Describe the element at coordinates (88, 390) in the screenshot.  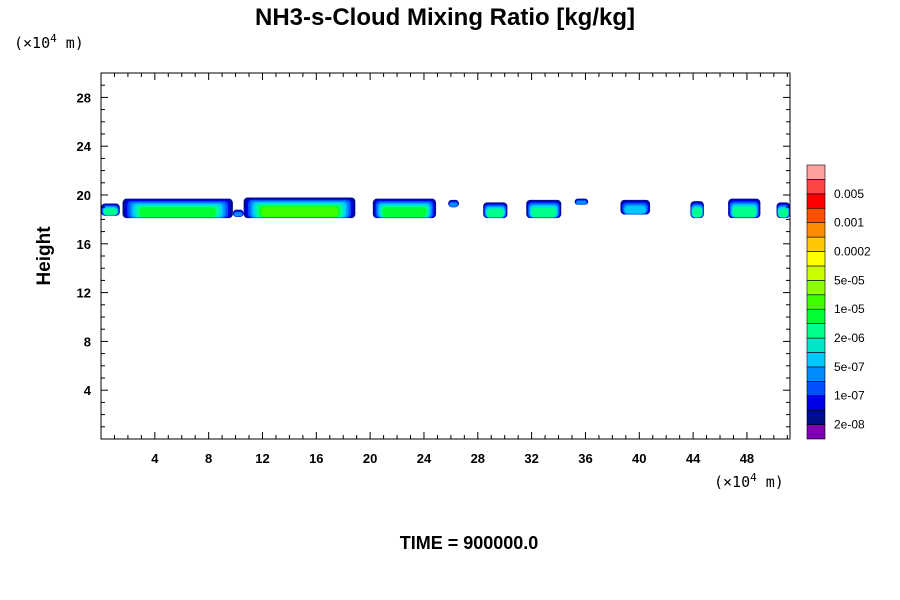
I see `y-tick-label: 4` at that location.